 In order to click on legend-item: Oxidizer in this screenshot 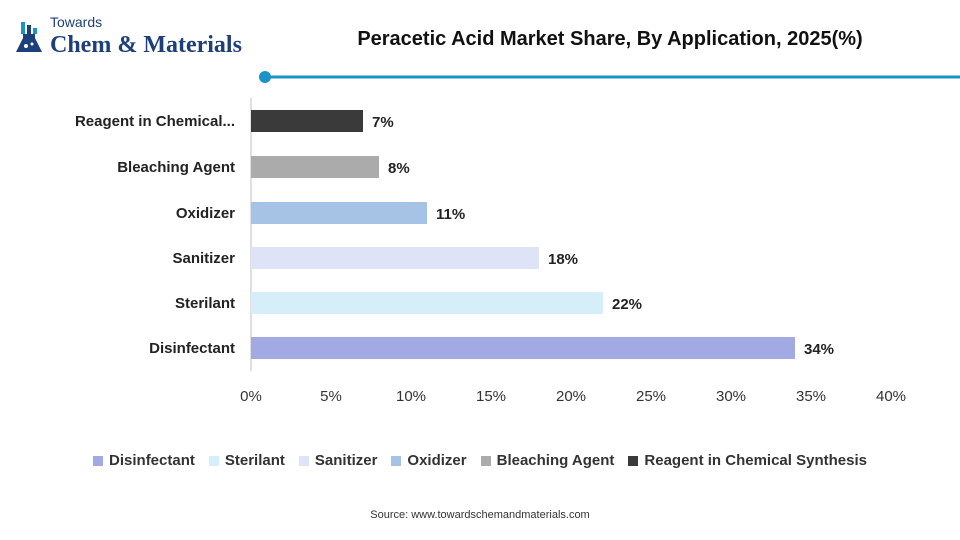, I will do `click(429, 460)`.